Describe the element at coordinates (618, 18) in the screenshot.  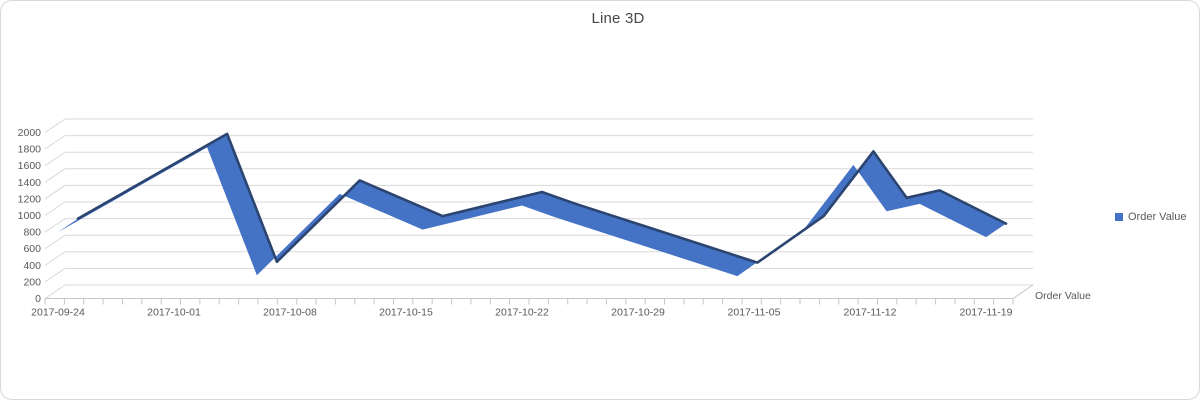
I see `chart-title: Line 3D` at that location.